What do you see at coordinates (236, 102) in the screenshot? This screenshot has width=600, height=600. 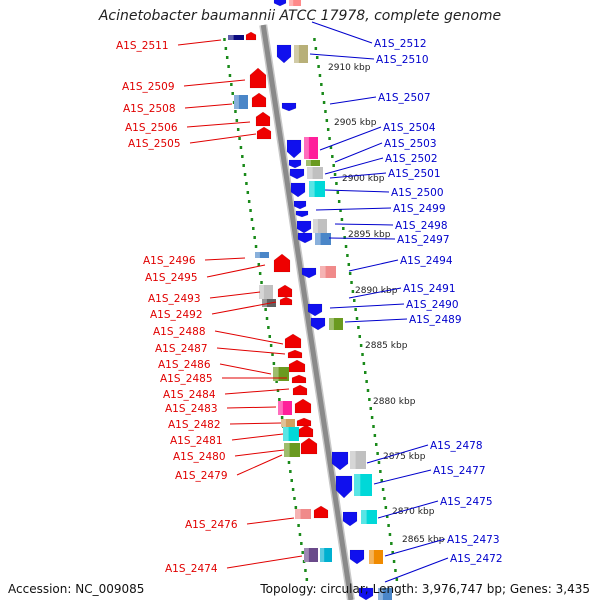 I see `feature-glyph-5-highlight` at bounding box center [236, 102].